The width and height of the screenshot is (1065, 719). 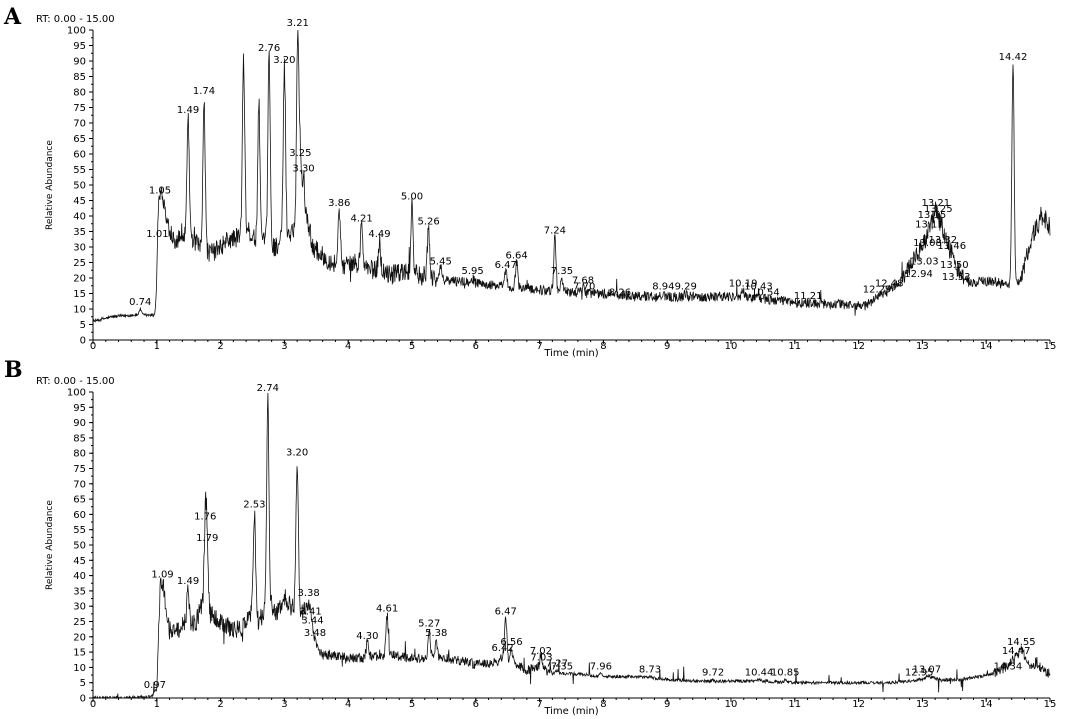 What do you see at coordinates (339, 203) in the screenshot?
I see `panel-a-peak-label: 3.86` at bounding box center [339, 203].